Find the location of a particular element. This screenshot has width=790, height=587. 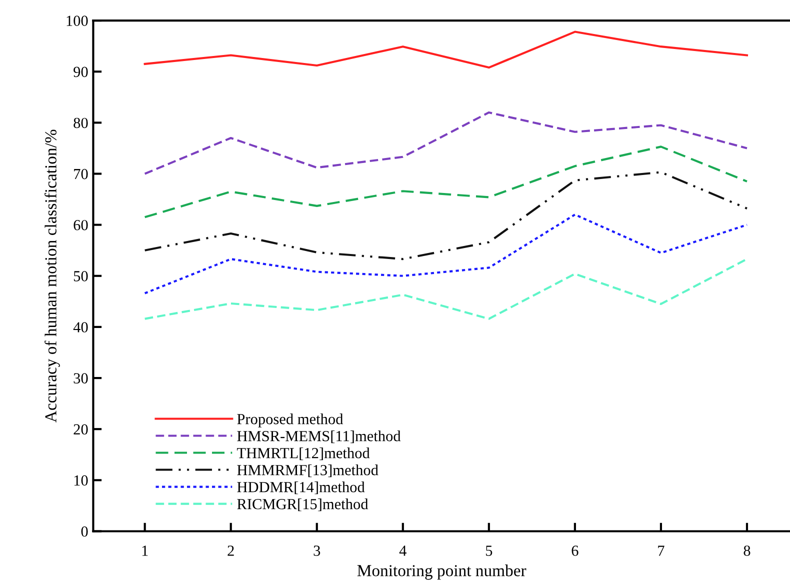

x-tick-label: 5 is located at coordinates (489, 551).